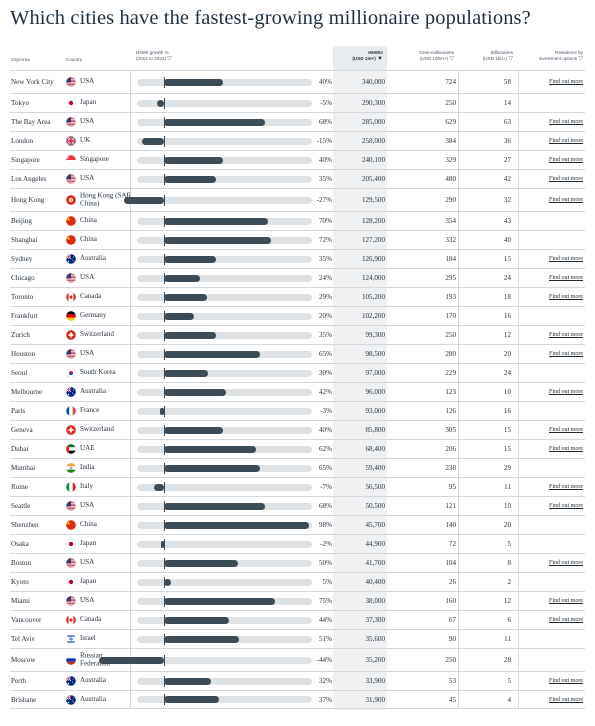  I want to click on header-growth: HNWI growth % (2012 to 2022) ▽, so click(154, 56).